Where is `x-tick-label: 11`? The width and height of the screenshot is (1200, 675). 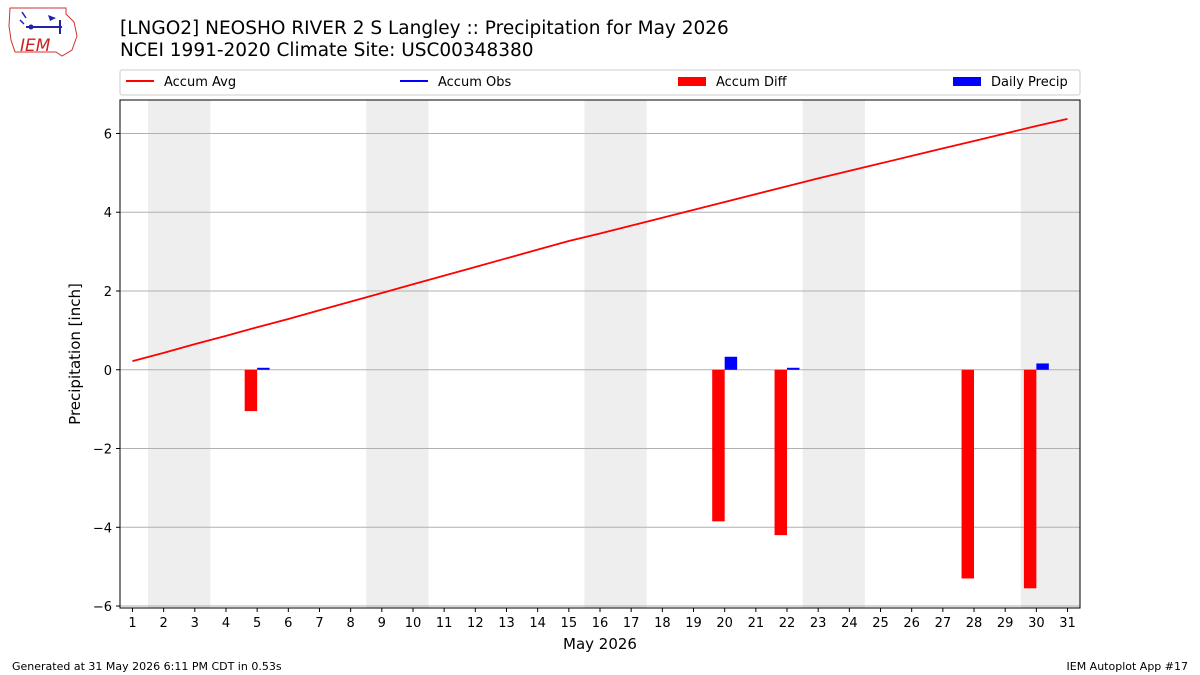 x-tick-label: 11 is located at coordinates (444, 623).